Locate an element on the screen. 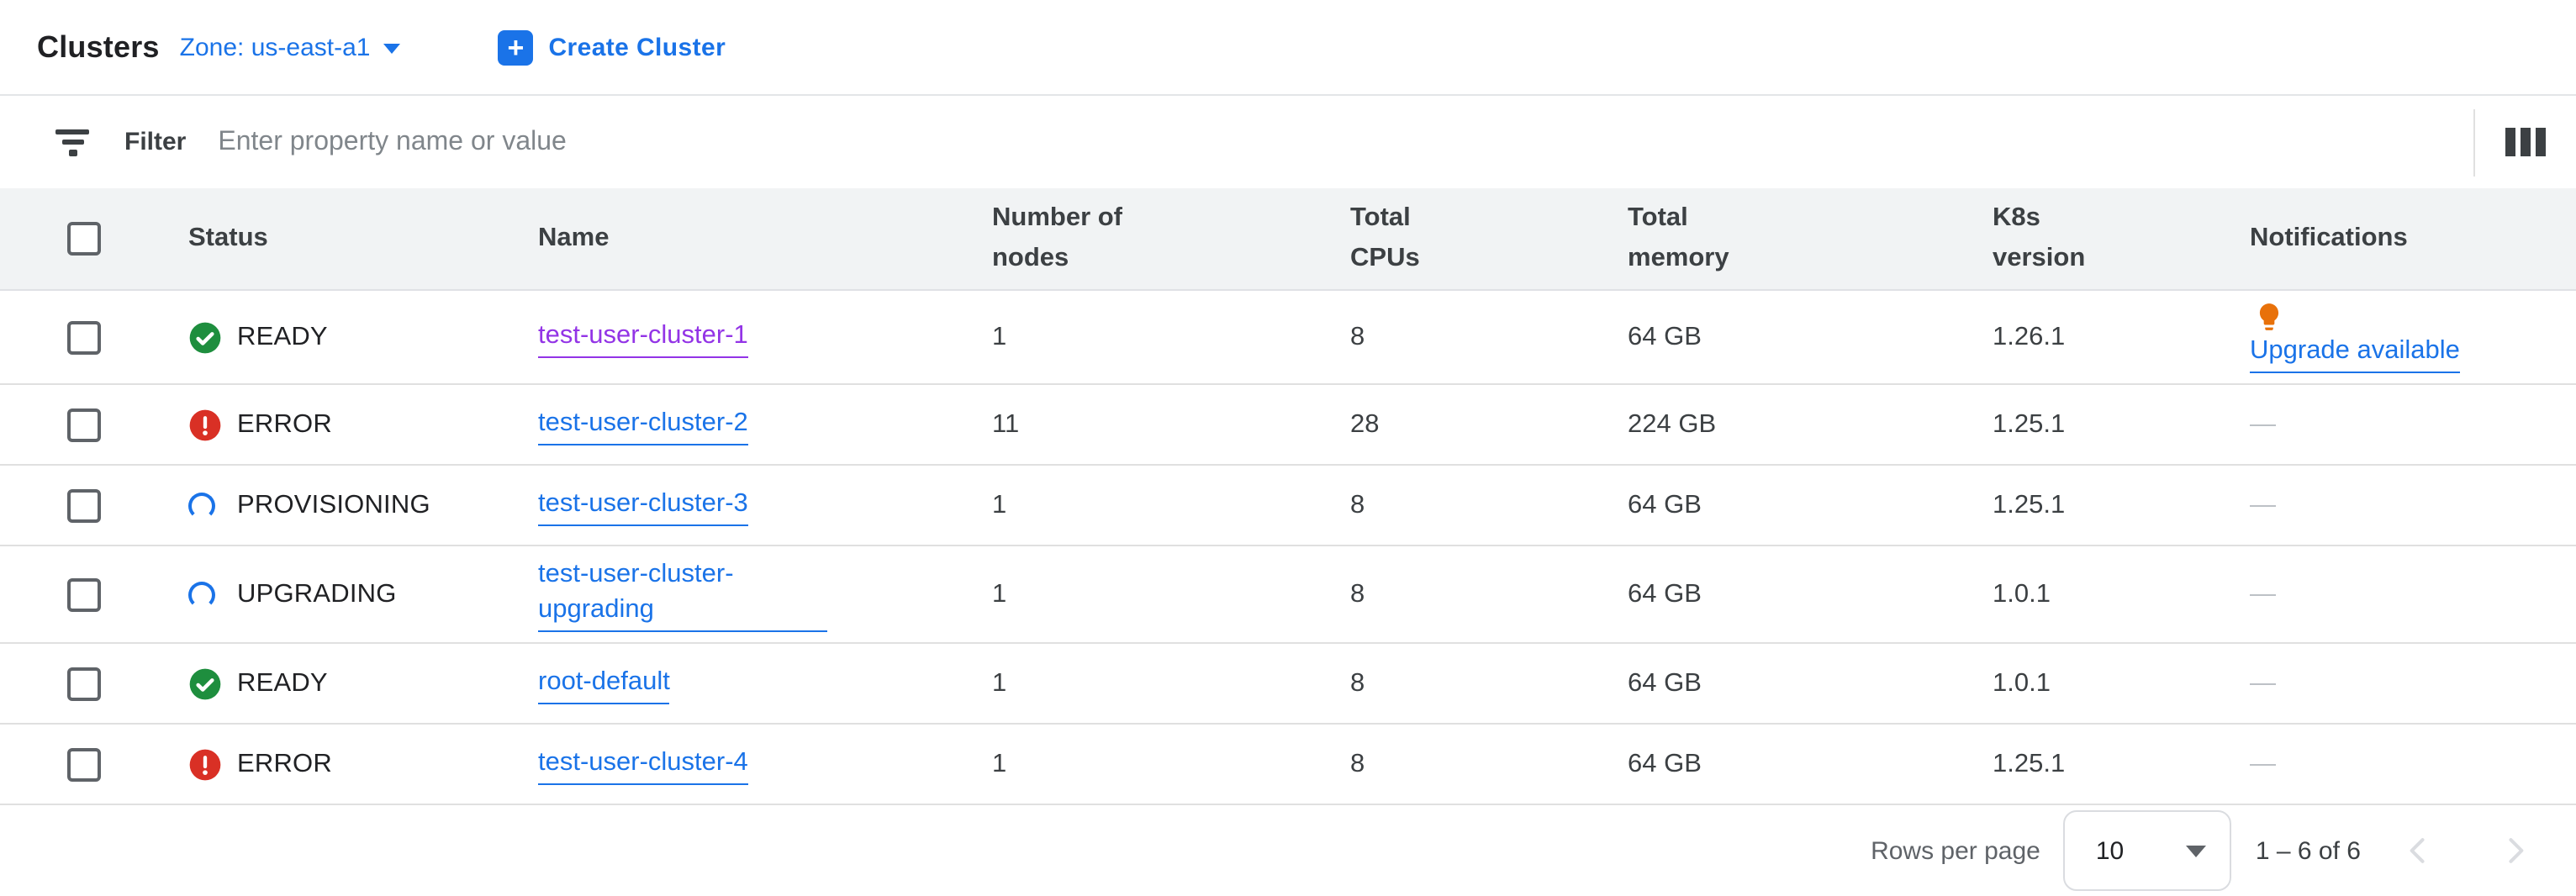 Image resolution: width=2576 pixels, height=896 pixels. select-all-checkbox is located at coordinates (84, 239).